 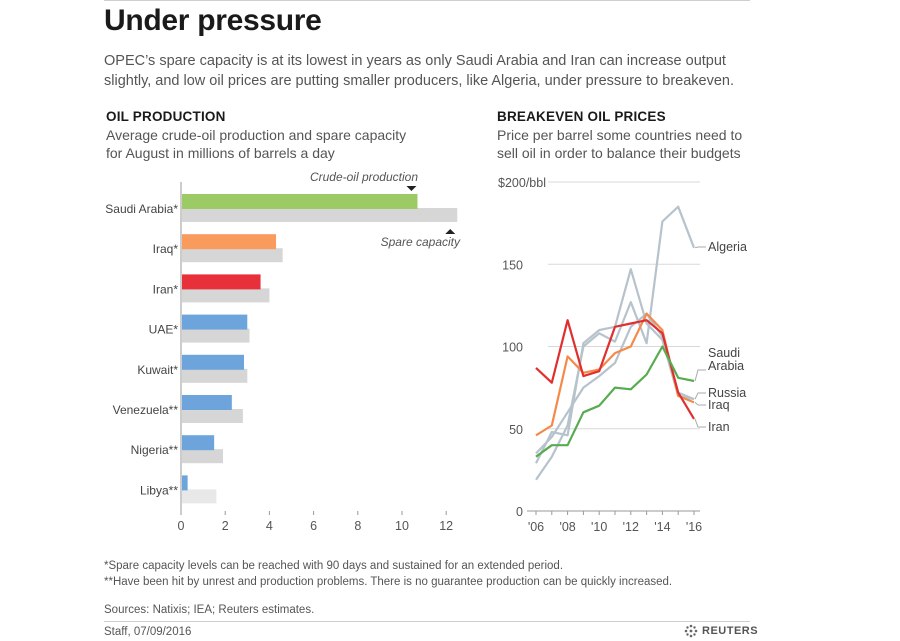 What do you see at coordinates (450, 231) in the screenshot?
I see `spare-marker-icon` at bounding box center [450, 231].